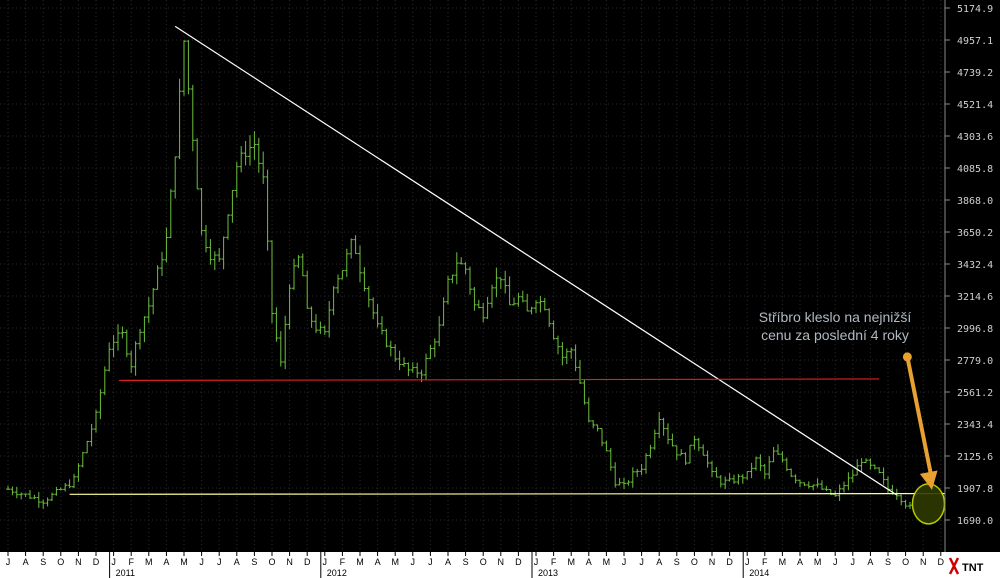 The width and height of the screenshot is (1000, 578). Describe the element at coordinates (835, 317) in the screenshot. I see `annotation-line-1: Stříbro kleslo na nejnižší` at that location.